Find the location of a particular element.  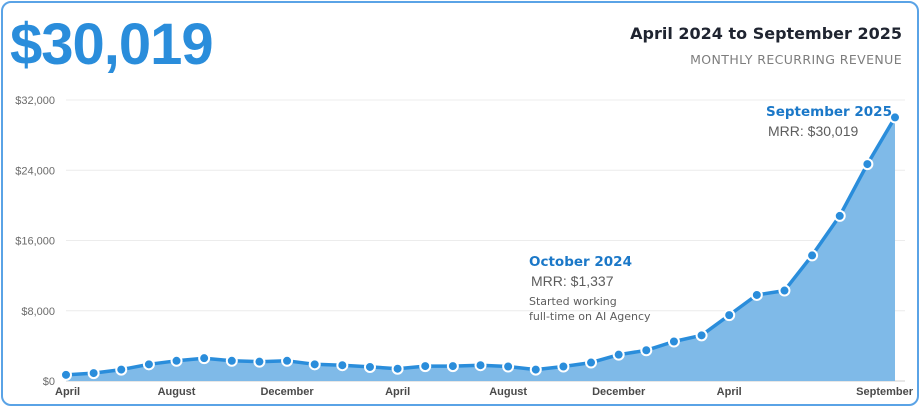

annotation-sep-2025-mrr: MRR: $30,019 is located at coordinates (813, 131).